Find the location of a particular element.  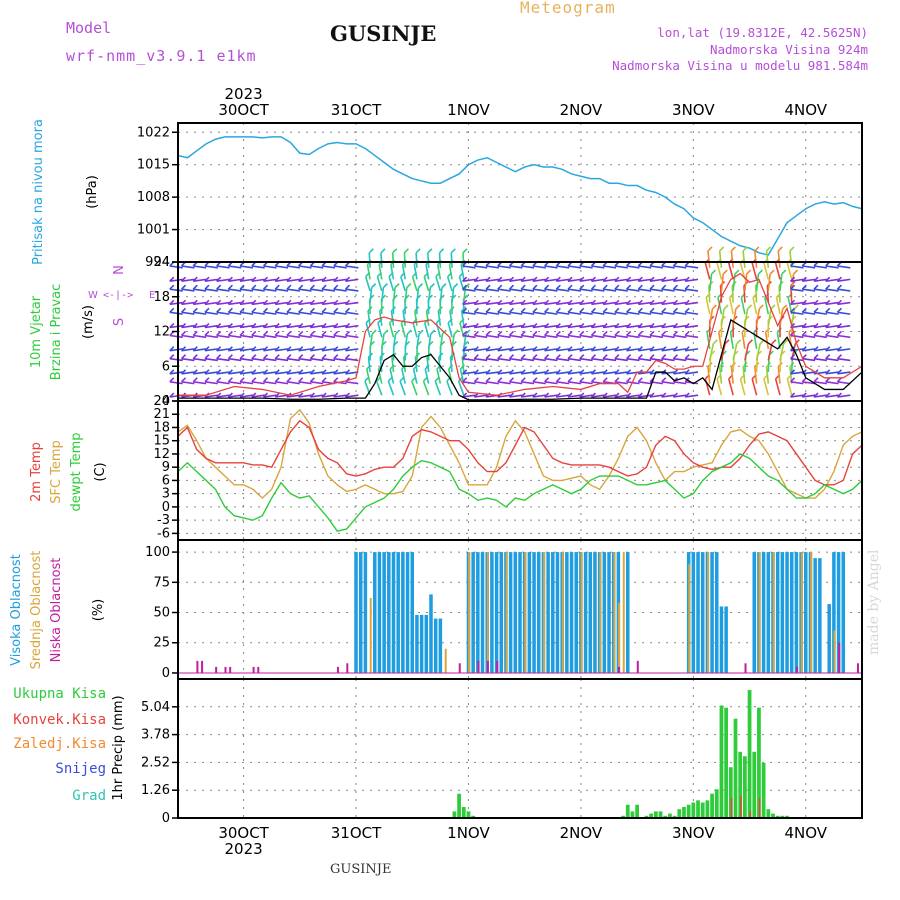

top-date-label: 3NOV is located at coordinates (693, 110).